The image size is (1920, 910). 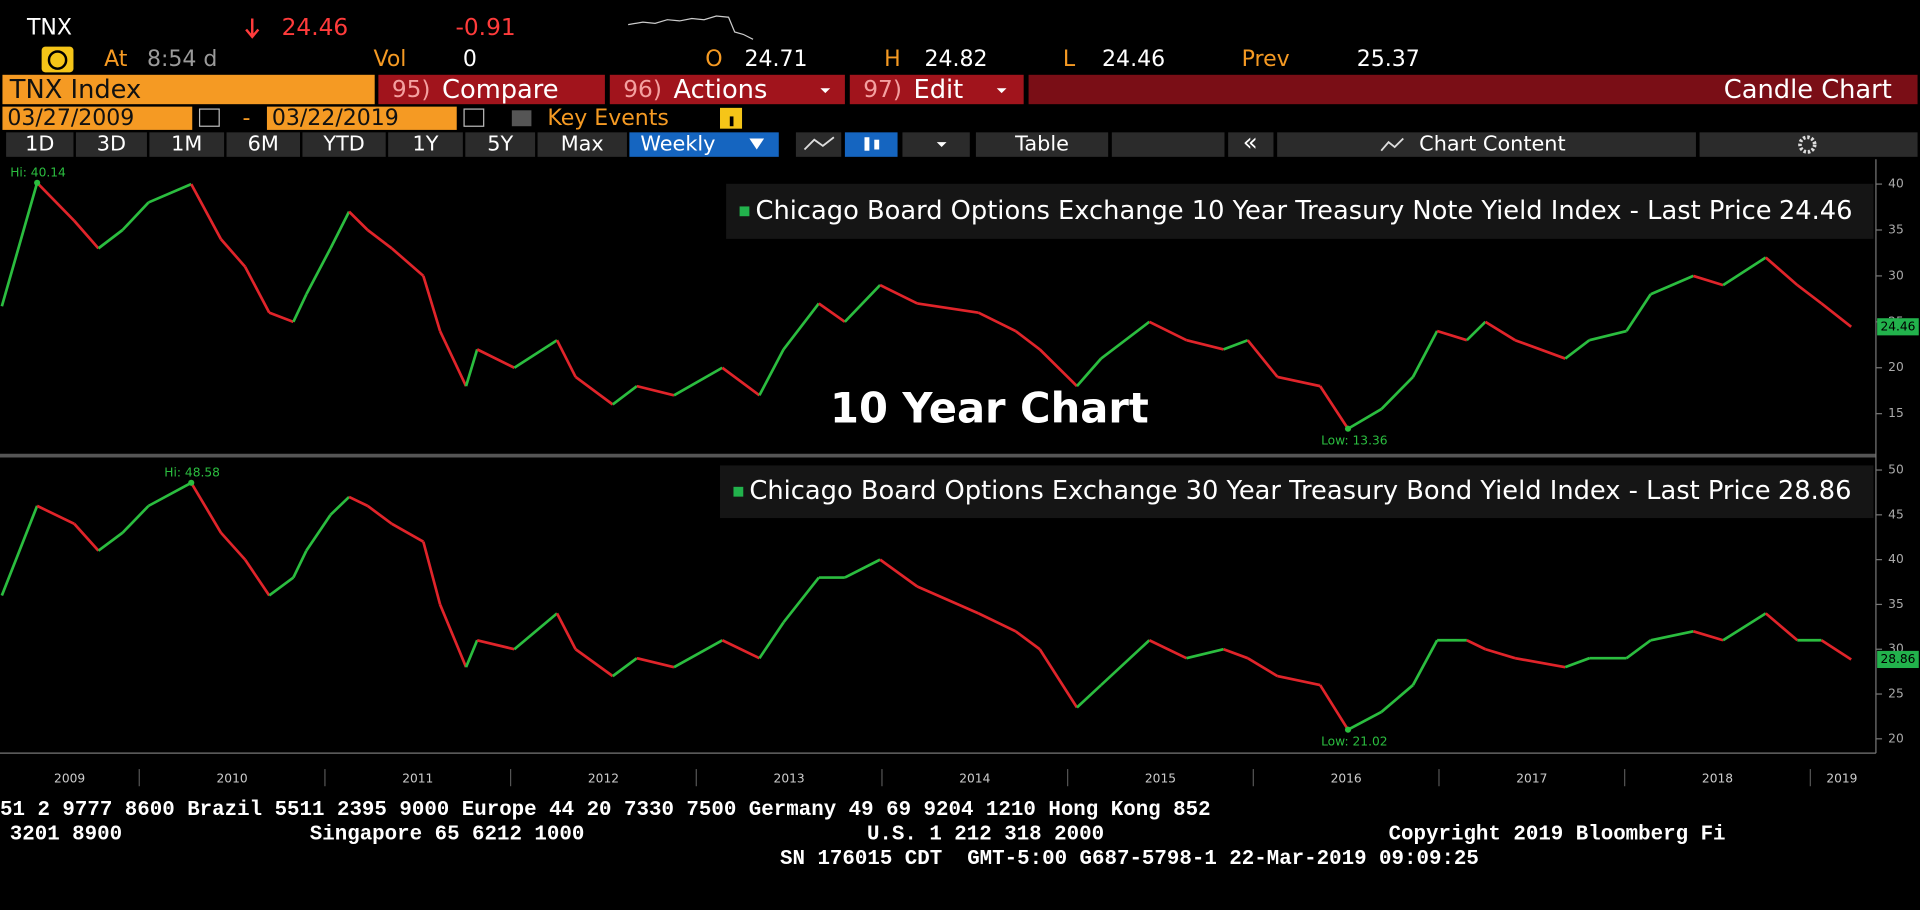 What do you see at coordinates (38, 173) in the screenshot?
I see `annotation: Hi: 40.14` at bounding box center [38, 173].